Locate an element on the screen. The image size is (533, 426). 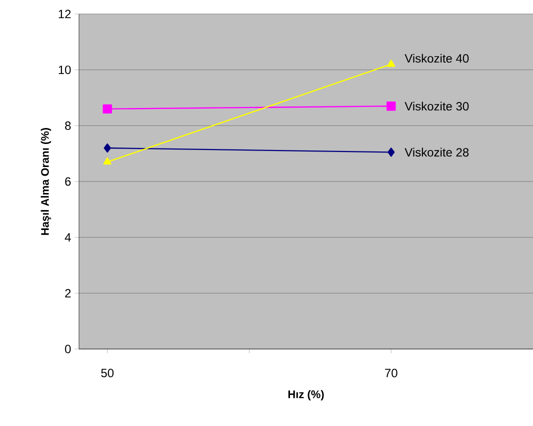
series-label: Viskozite 40 is located at coordinates (436, 58).